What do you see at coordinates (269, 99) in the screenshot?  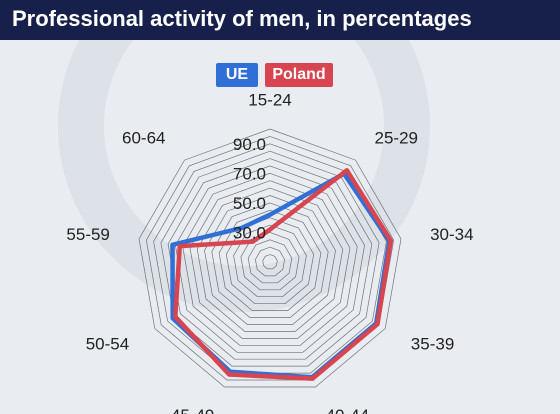 I see `category-label-15-24: 15-24` at bounding box center [269, 99].